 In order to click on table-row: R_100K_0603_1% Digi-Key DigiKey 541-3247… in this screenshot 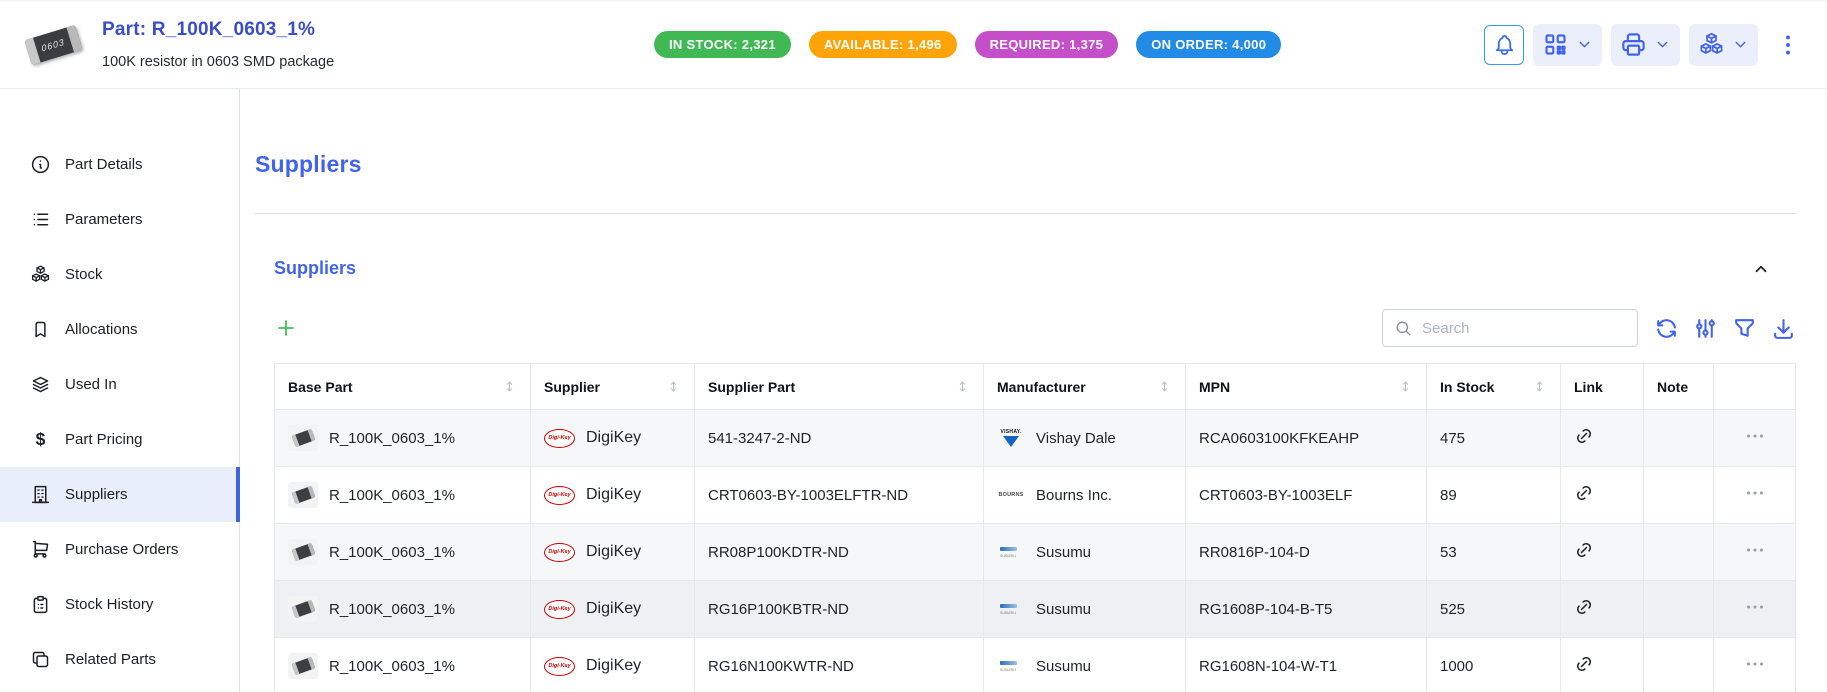, I will do `click(1035, 438)`.